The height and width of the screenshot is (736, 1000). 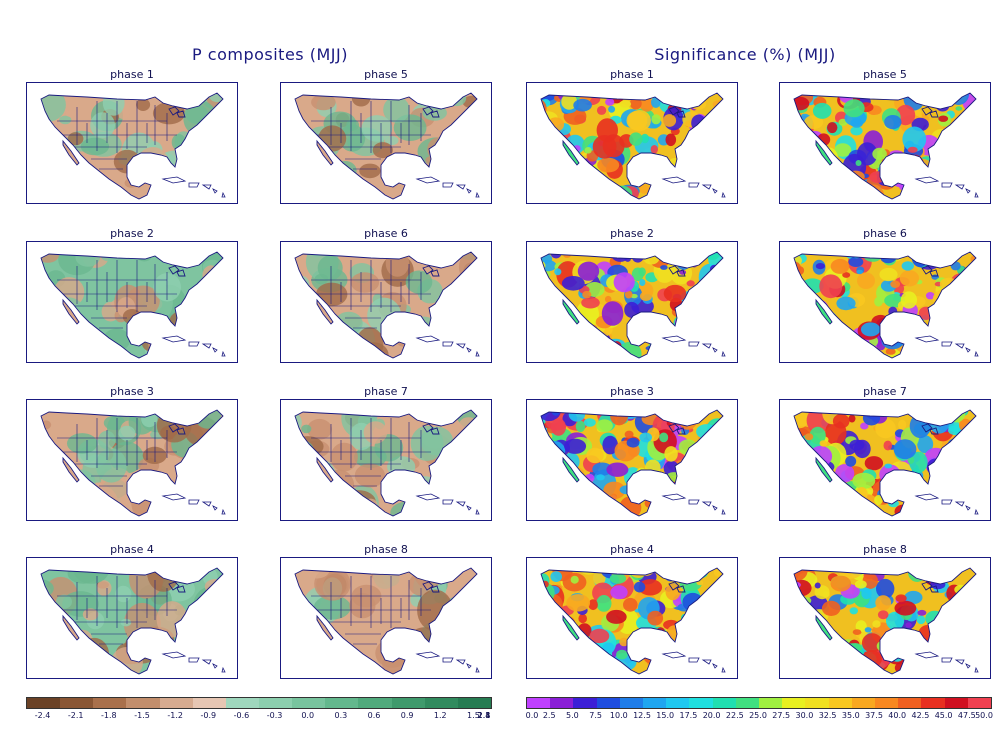 I want to click on composite-panel-phase-7: phase 7, so click(x=386, y=453).